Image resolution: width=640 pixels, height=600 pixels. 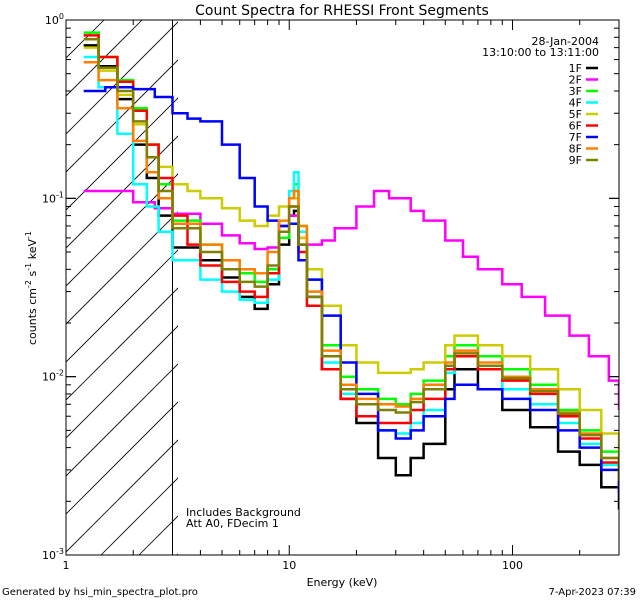 I want to click on x-axis-label: Energy (keV), so click(x=342, y=582).